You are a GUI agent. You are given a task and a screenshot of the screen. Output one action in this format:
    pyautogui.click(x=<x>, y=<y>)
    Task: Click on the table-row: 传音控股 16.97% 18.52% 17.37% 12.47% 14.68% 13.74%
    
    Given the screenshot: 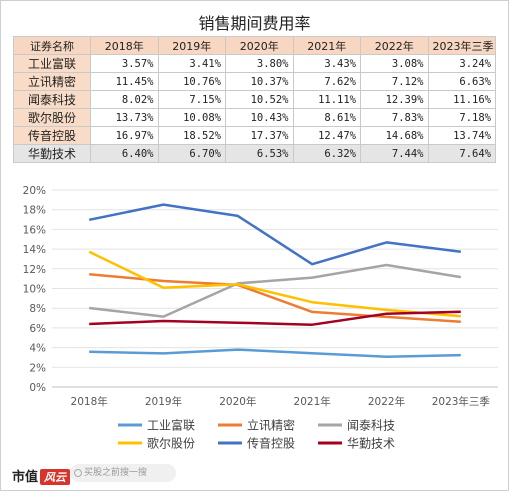 What is the action you would take?
    pyautogui.click(x=254, y=135)
    